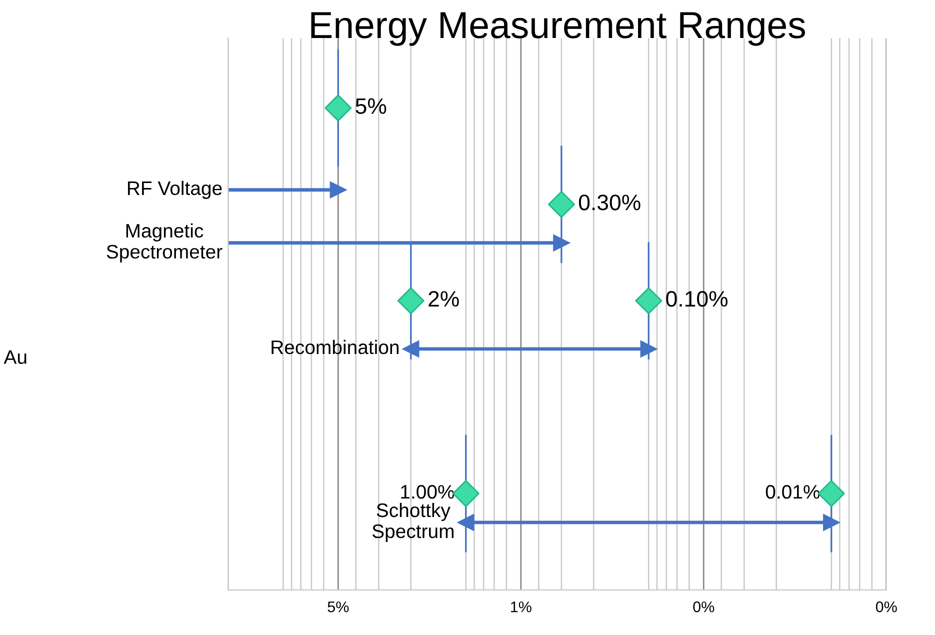 This screenshot has width=935, height=635. What do you see at coordinates (793, 491) in the screenshot?
I see `annotation: 0.01%` at bounding box center [793, 491].